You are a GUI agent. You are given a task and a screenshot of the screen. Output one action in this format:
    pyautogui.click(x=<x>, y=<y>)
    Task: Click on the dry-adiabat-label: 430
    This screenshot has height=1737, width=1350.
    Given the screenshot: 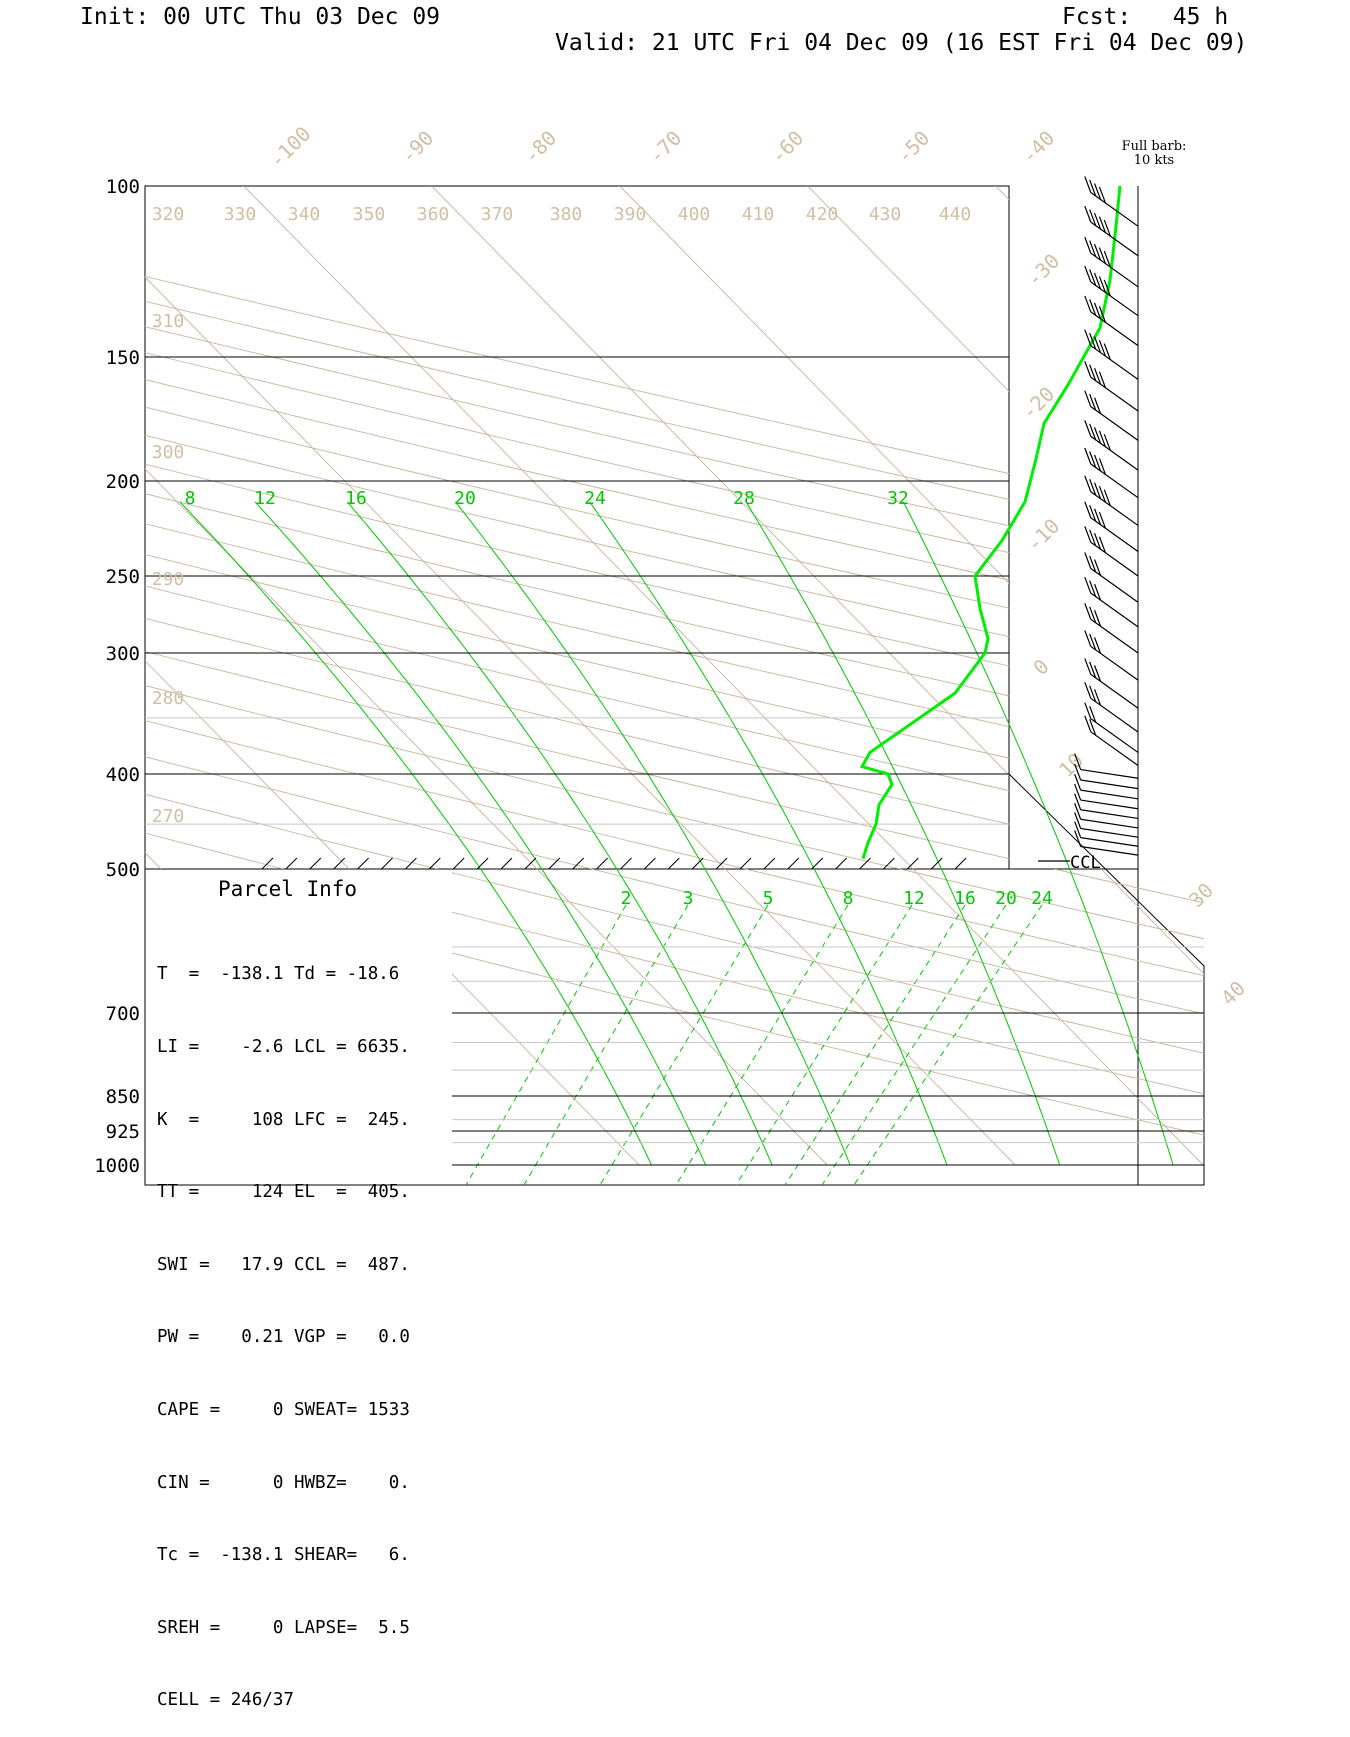 What is the action you would take?
    pyautogui.click(x=885, y=214)
    